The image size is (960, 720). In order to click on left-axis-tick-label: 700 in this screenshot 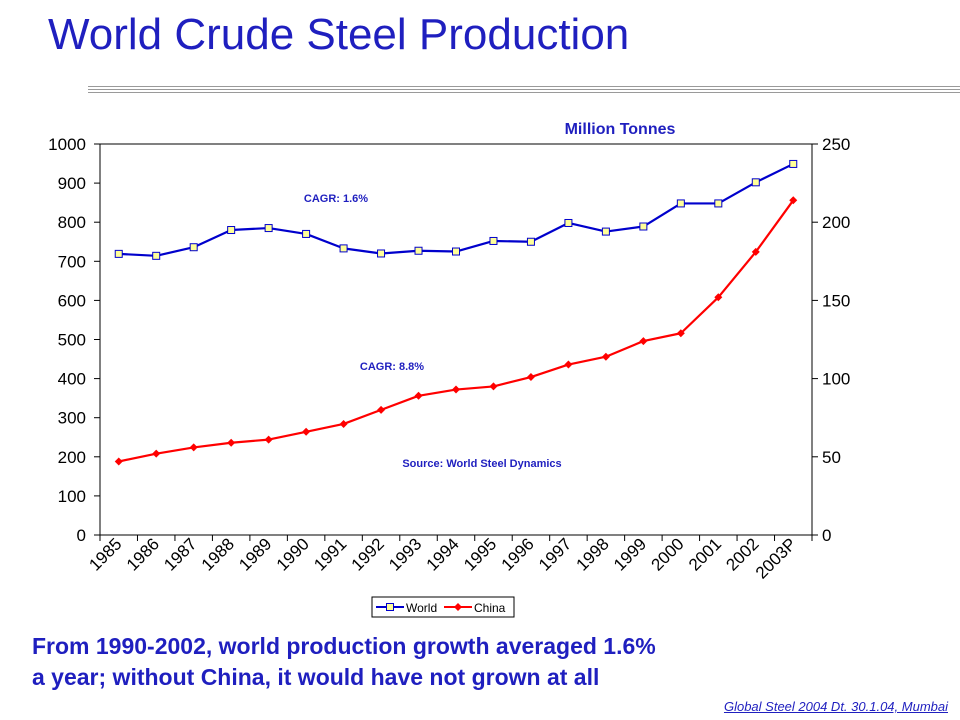, I will do `click(72, 261)`.